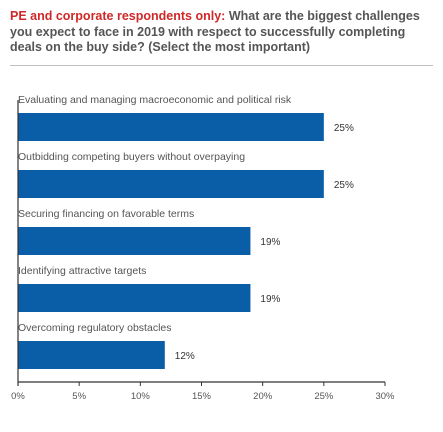  What do you see at coordinates (385, 396) in the screenshot?
I see `x-tick-label: 30%` at bounding box center [385, 396].